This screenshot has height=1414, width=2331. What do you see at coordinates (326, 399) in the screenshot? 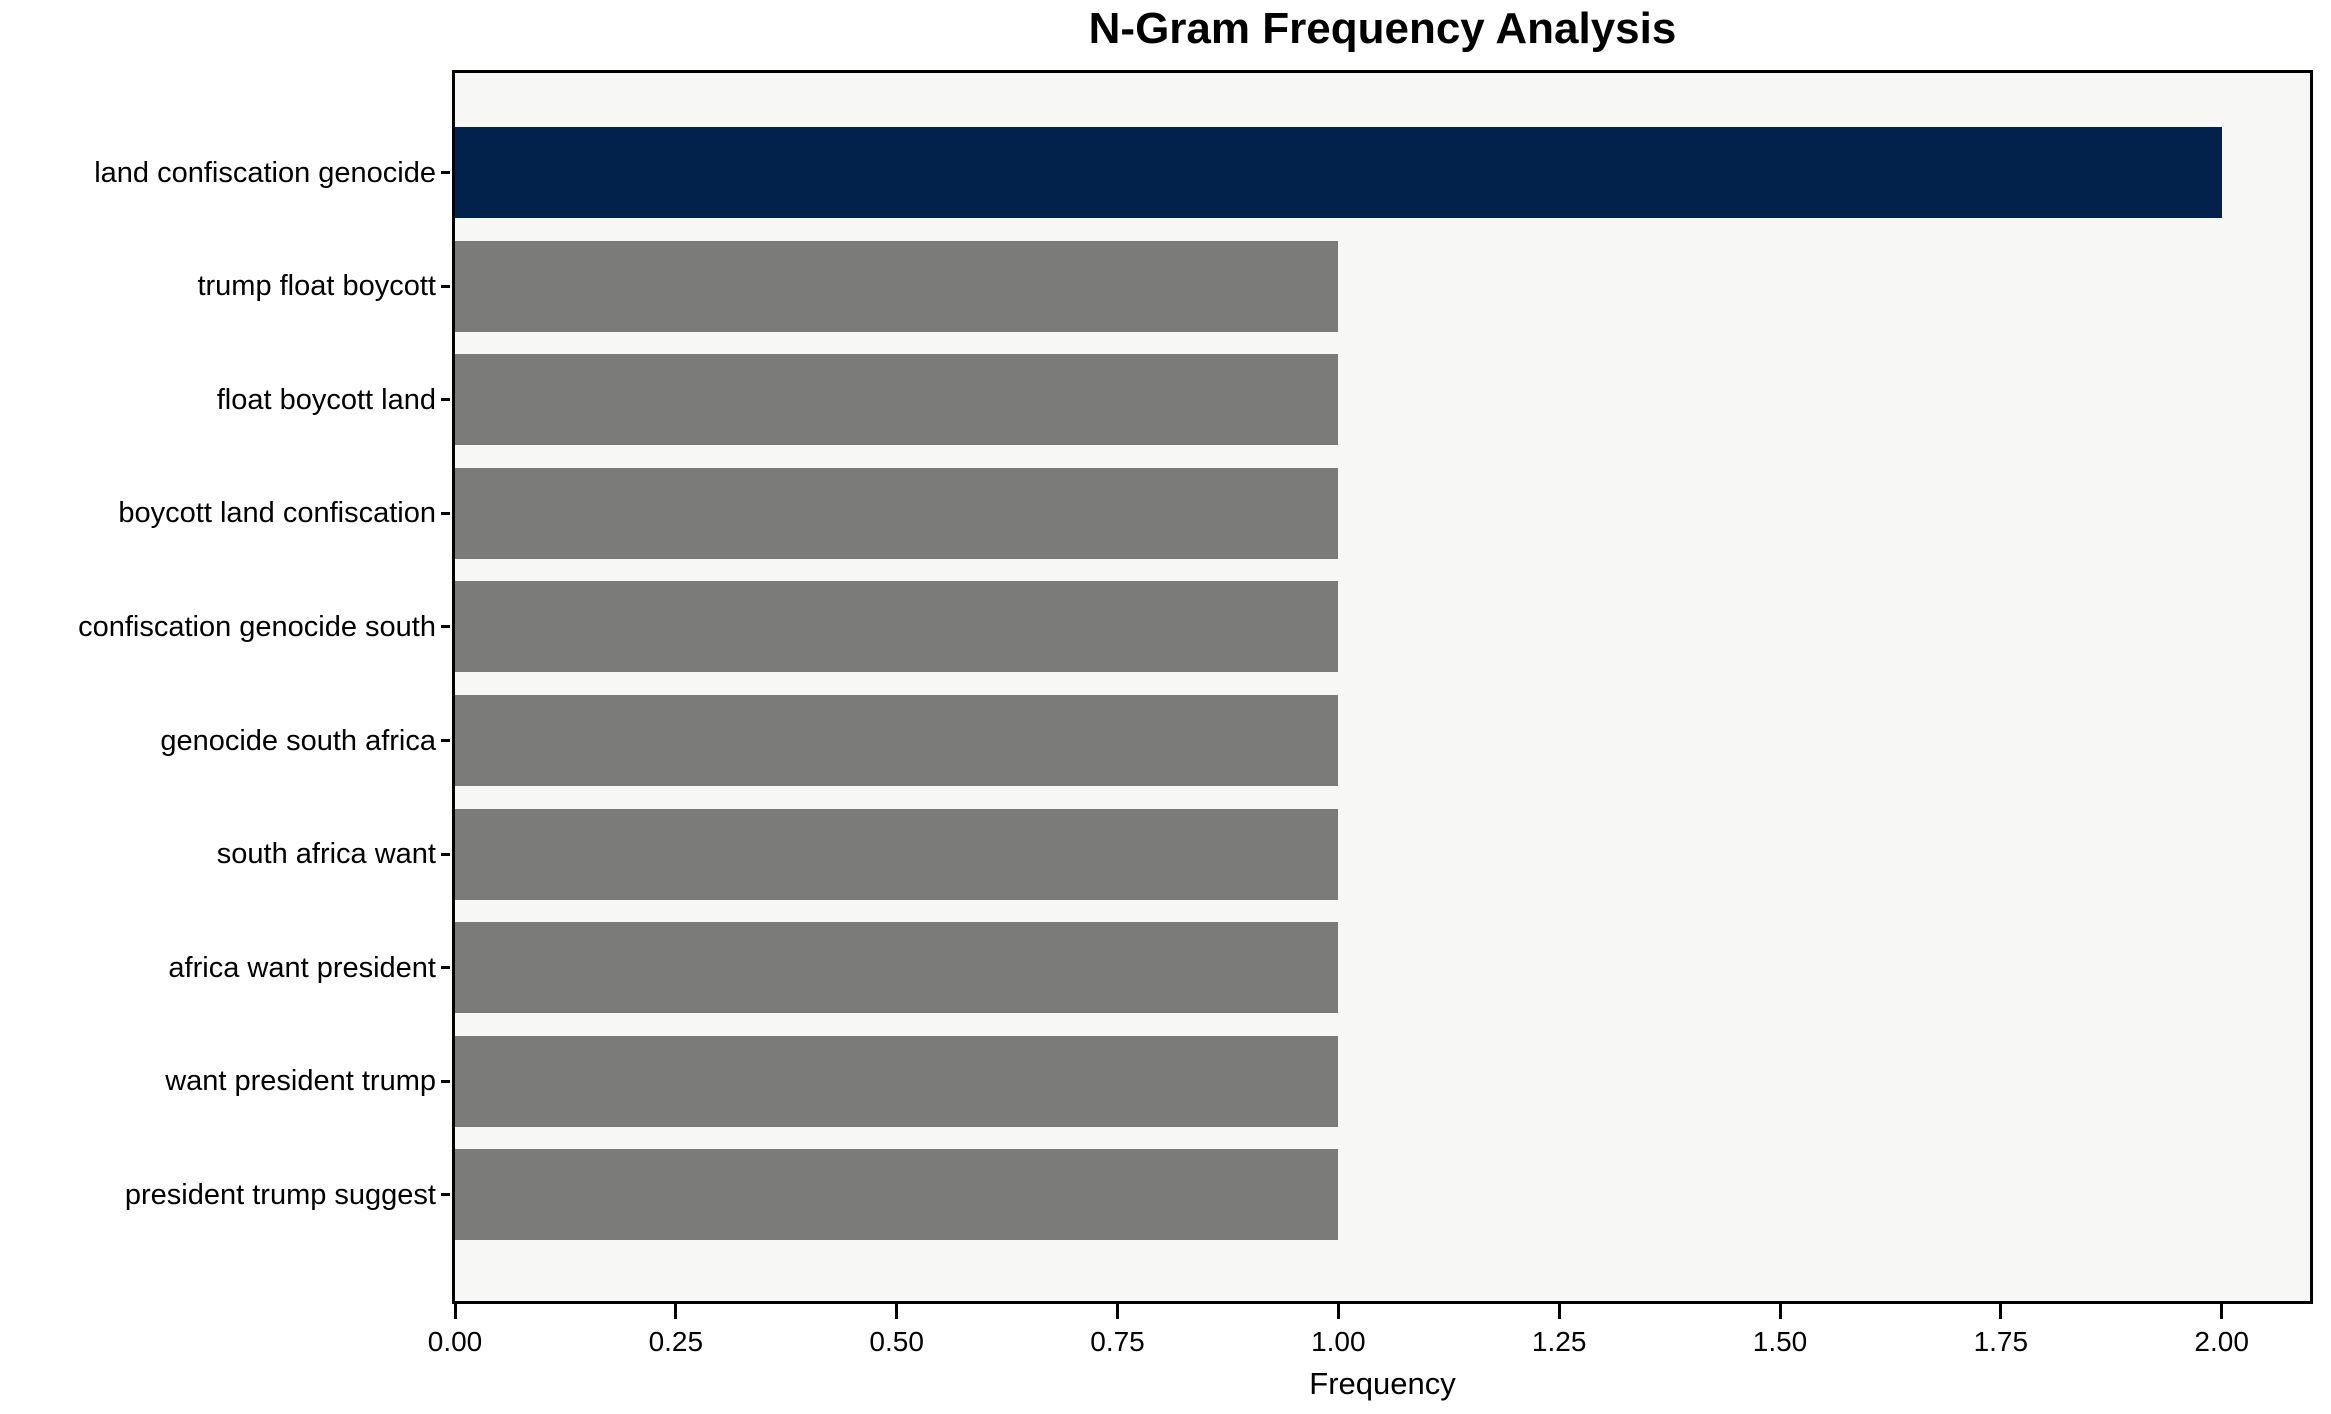
I see `y-tick-label: float boycott land` at bounding box center [326, 399].